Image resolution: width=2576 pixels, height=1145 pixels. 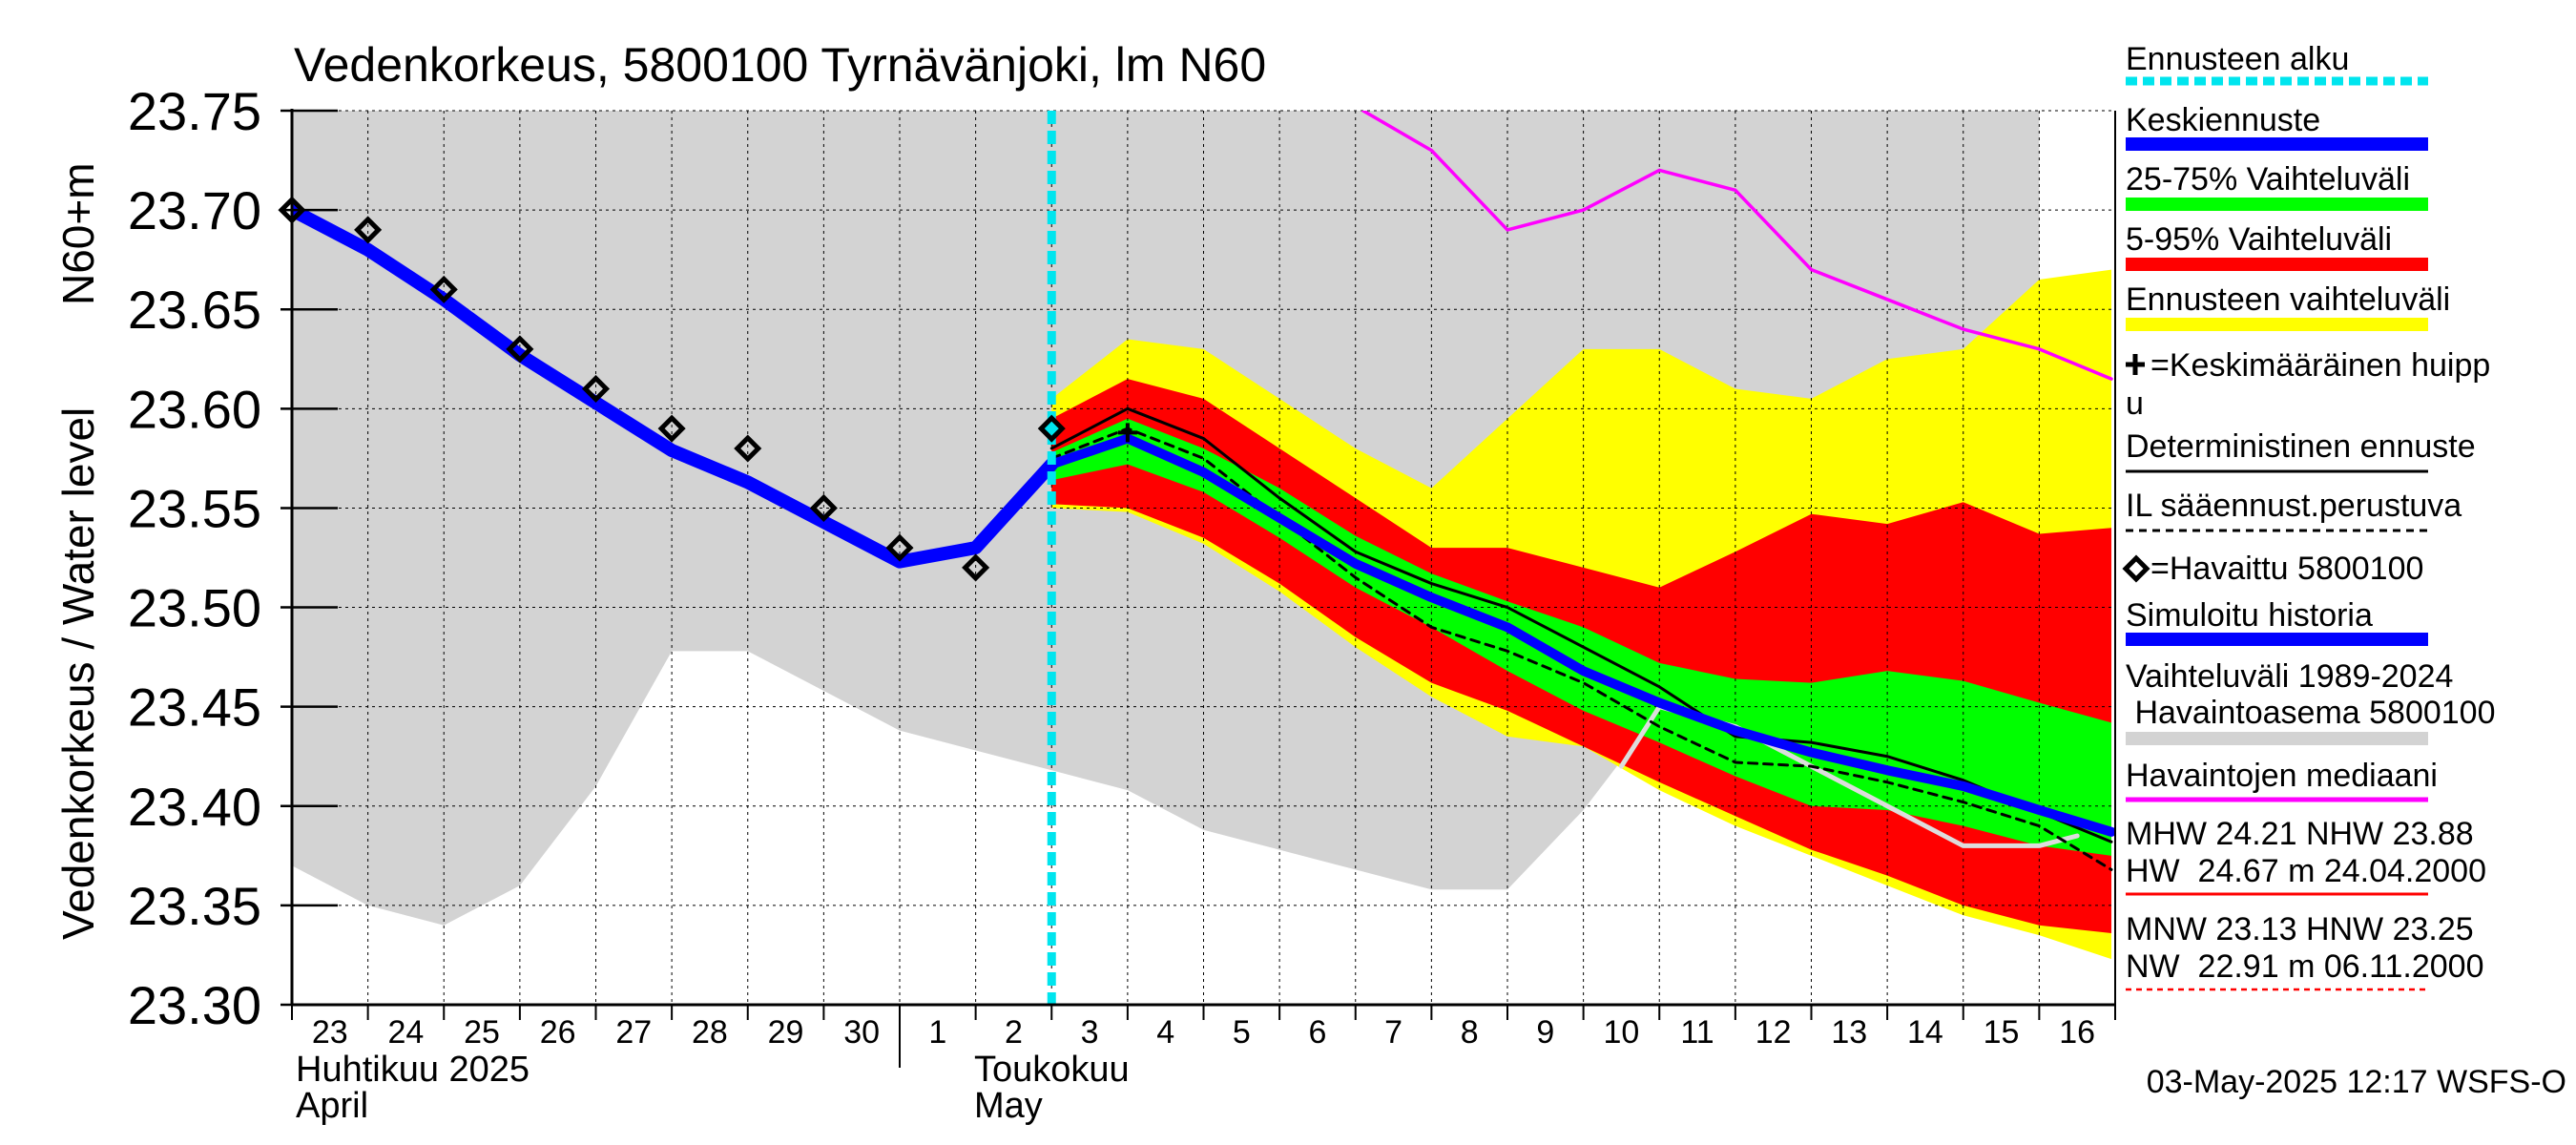 I want to click on x-tick-label: 12, so click(x=1773, y=1032).